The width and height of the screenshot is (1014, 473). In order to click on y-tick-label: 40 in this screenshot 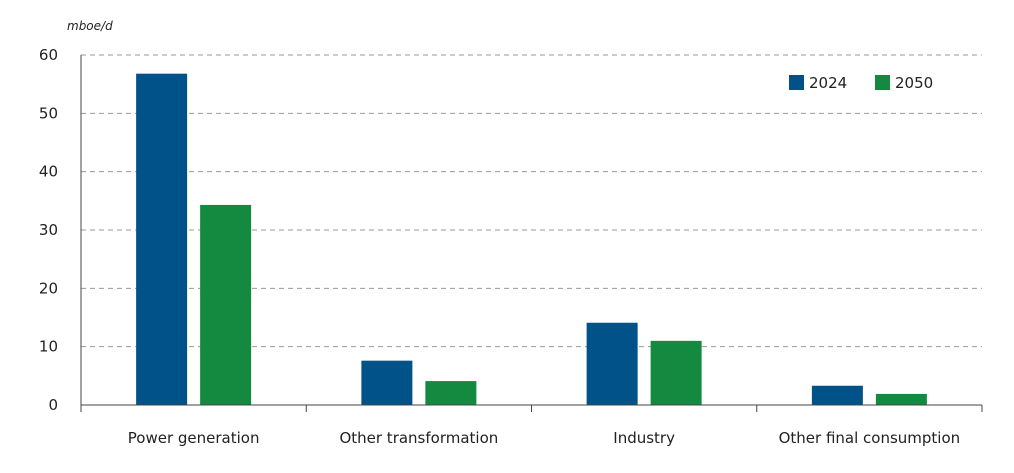, I will do `click(48, 172)`.